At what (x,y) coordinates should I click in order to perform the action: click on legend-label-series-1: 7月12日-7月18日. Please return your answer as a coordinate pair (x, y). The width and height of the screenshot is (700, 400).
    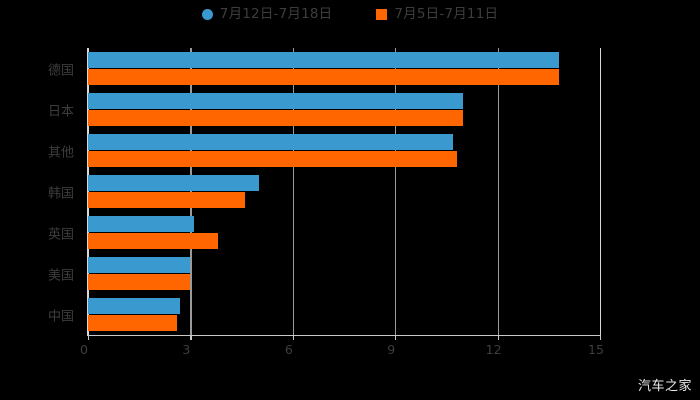
    Looking at the image, I should click on (276, 14).